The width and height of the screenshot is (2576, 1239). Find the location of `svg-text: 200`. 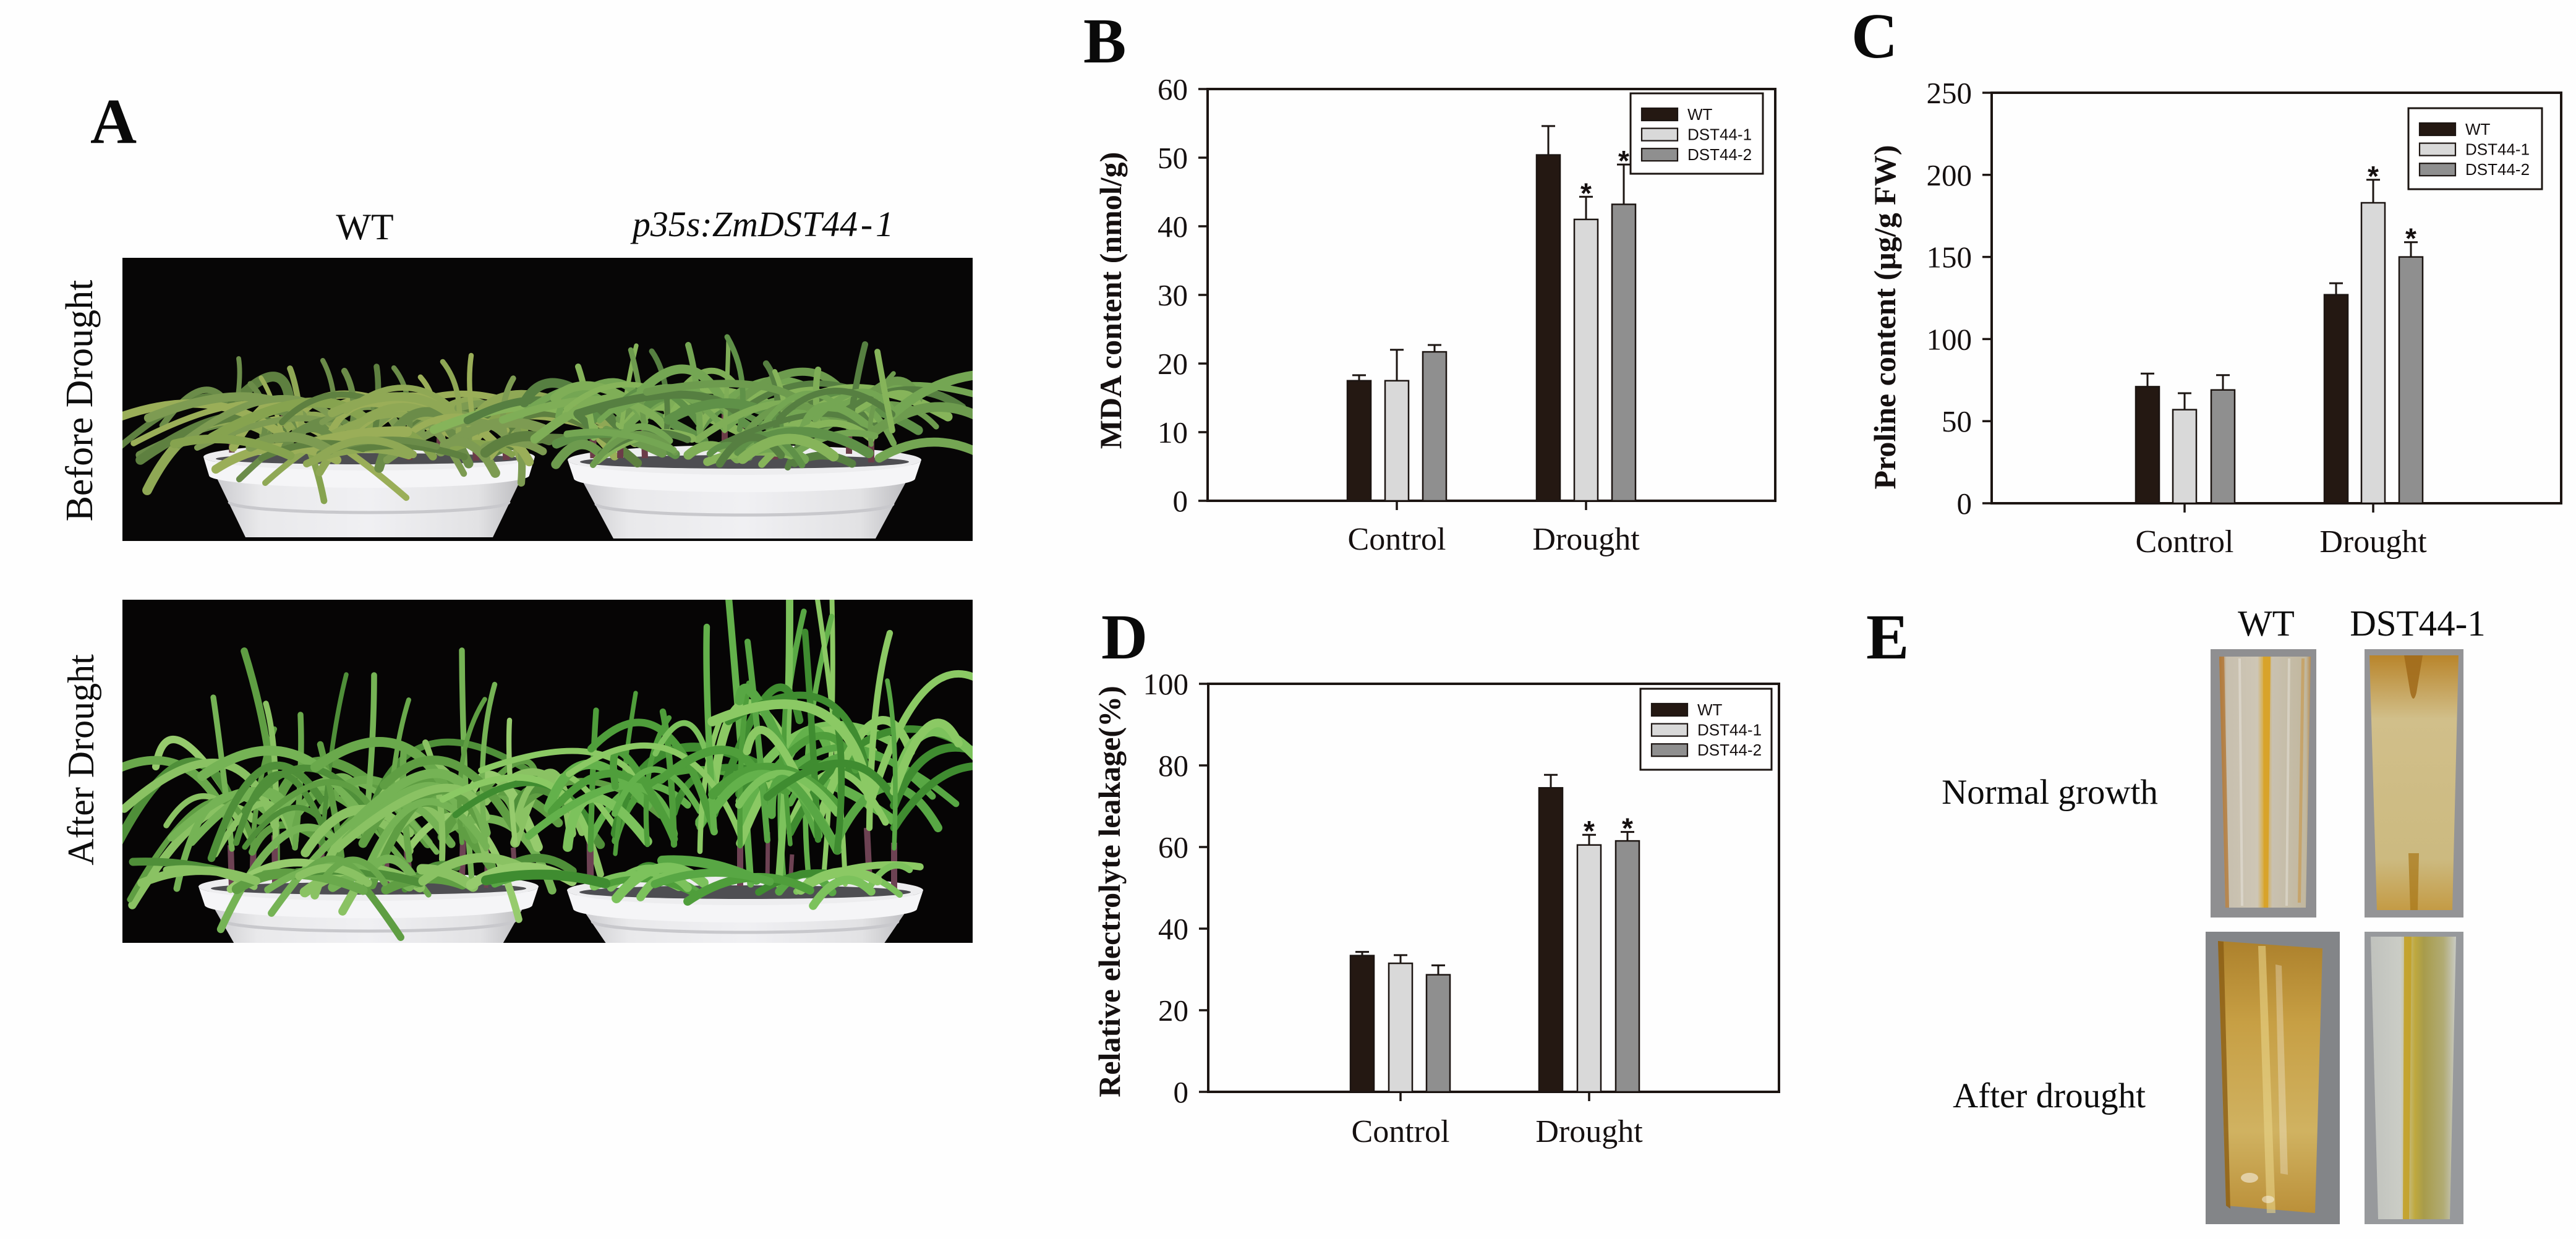

svg-text: 200 is located at coordinates (1950, 175).